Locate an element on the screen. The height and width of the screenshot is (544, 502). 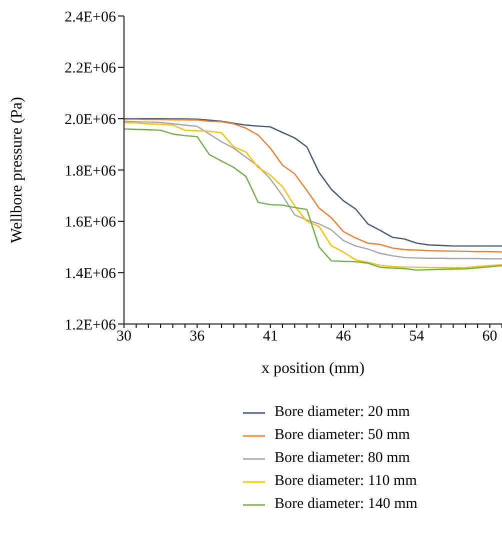
legend-label: Bore diameter: 20 mm is located at coordinates (342, 412).